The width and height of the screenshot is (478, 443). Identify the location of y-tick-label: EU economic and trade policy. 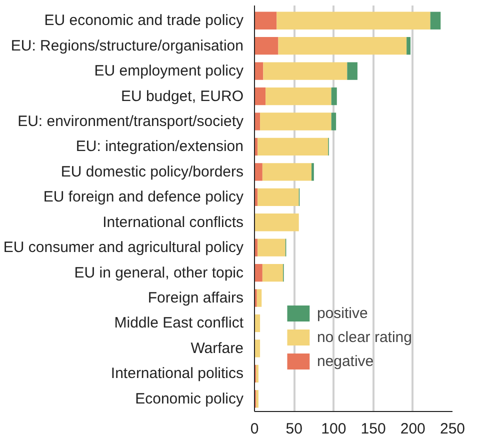
(144, 21).